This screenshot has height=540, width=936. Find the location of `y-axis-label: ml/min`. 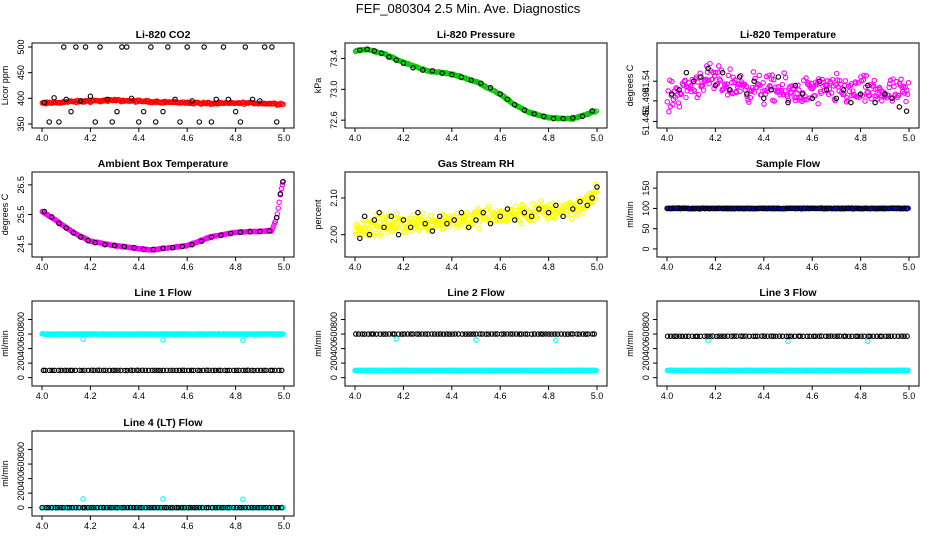

y-axis-label: ml/min is located at coordinates (5, 473).